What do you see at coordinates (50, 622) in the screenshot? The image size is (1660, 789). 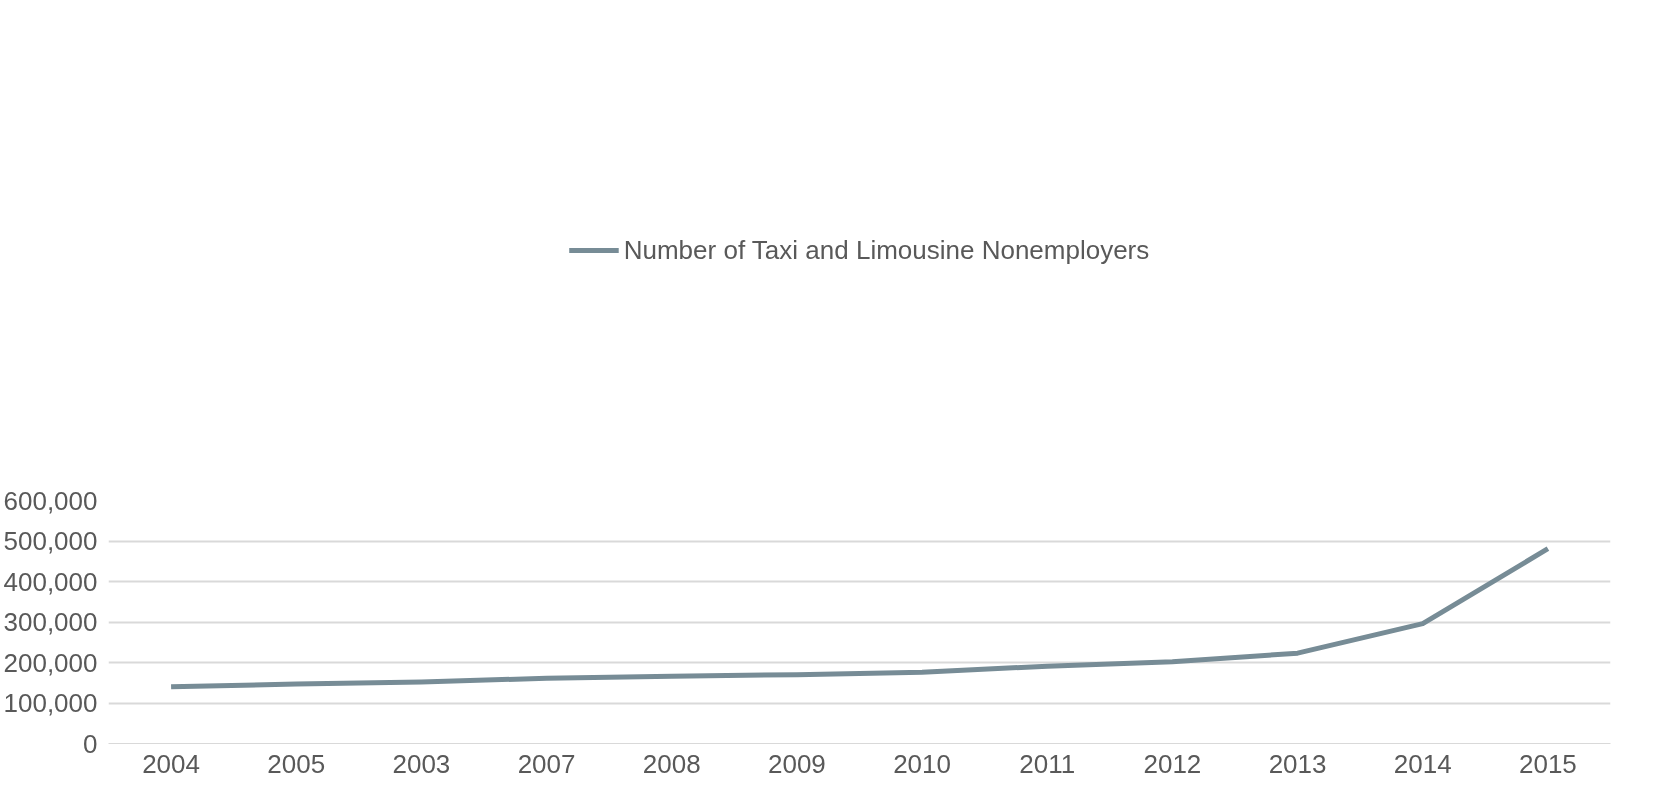 I see `y-tick-label: 300,000` at bounding box center [50, 622].